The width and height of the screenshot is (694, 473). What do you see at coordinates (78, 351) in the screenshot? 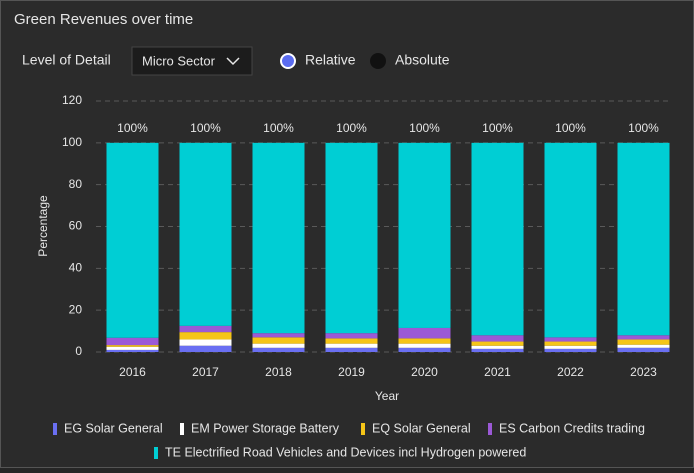
I see `y-tick-label: 0` at bounding box center [78, 351].